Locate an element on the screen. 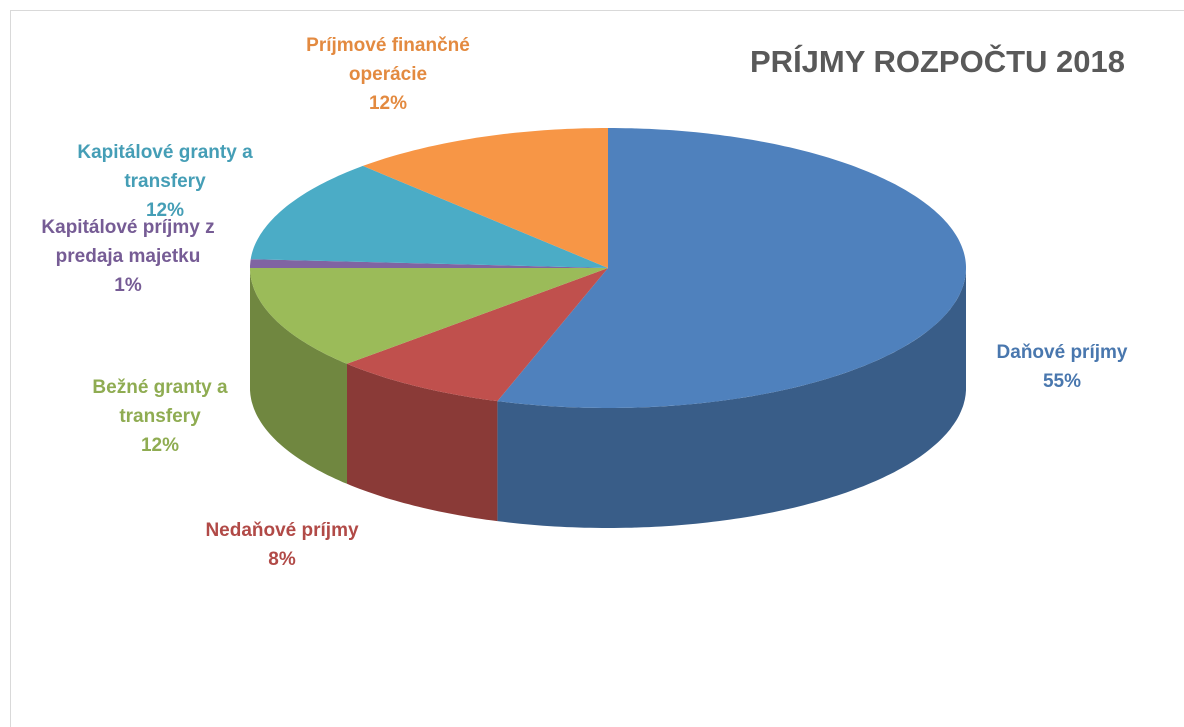 The width and height of the screenshot is (1184, 727). category-label: Kapitálové granty a transfery is located at coordinates (165, 167).